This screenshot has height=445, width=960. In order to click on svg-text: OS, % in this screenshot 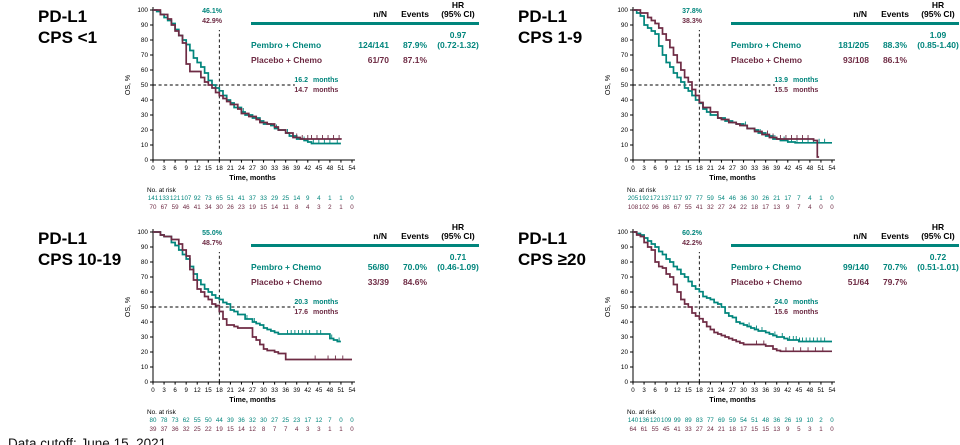, I will do `click(128, 85)`.